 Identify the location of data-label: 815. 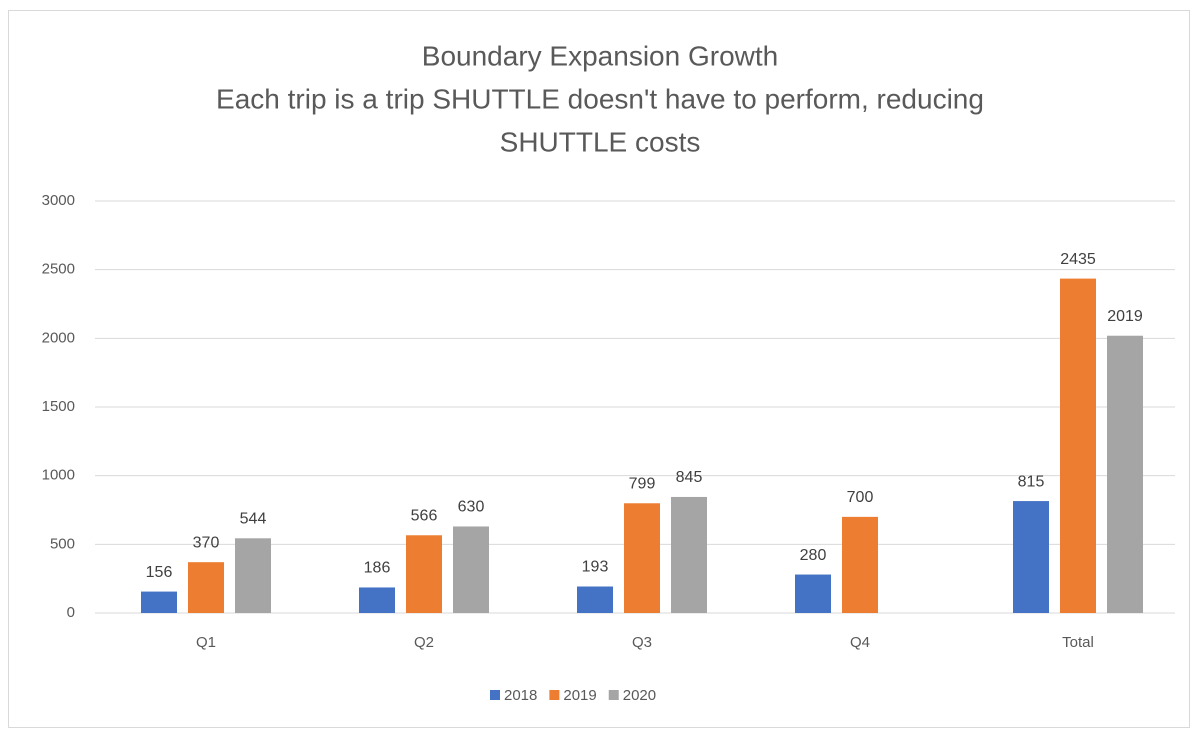
(1031, 481).